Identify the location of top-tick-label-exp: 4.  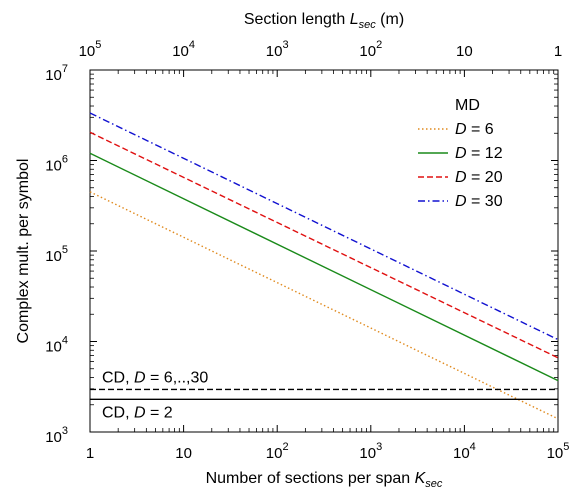
(192, 45).